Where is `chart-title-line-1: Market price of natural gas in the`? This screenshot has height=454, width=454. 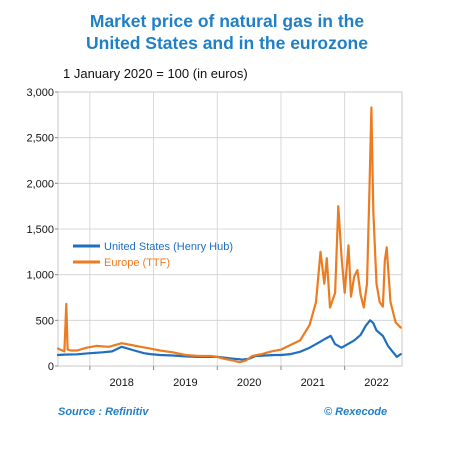
chart-title-line-1: Market price of natural gas in the is located at coordinates (227, 21).